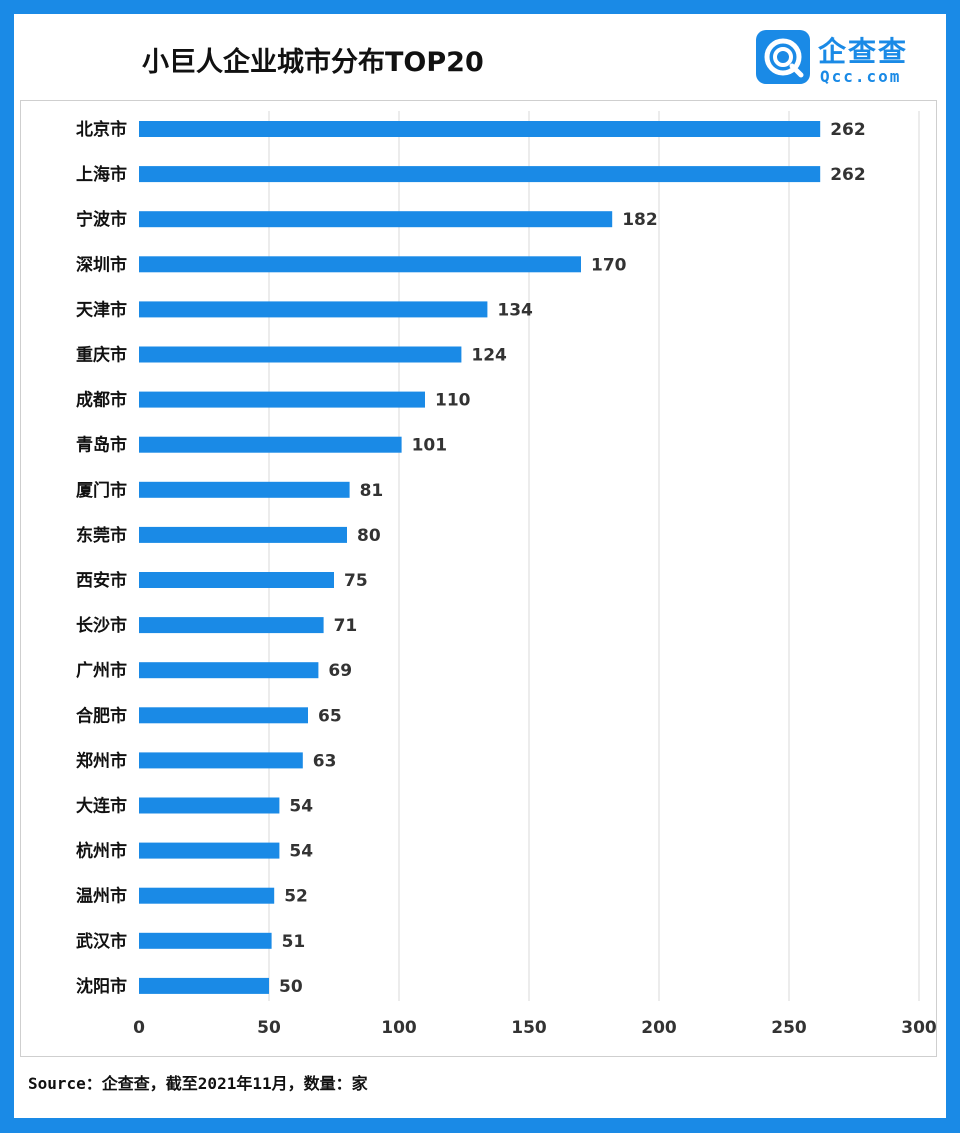  Describe the element at coordinates (101, 896) in the screenshot. I see `category-label: 温州市` at that location.